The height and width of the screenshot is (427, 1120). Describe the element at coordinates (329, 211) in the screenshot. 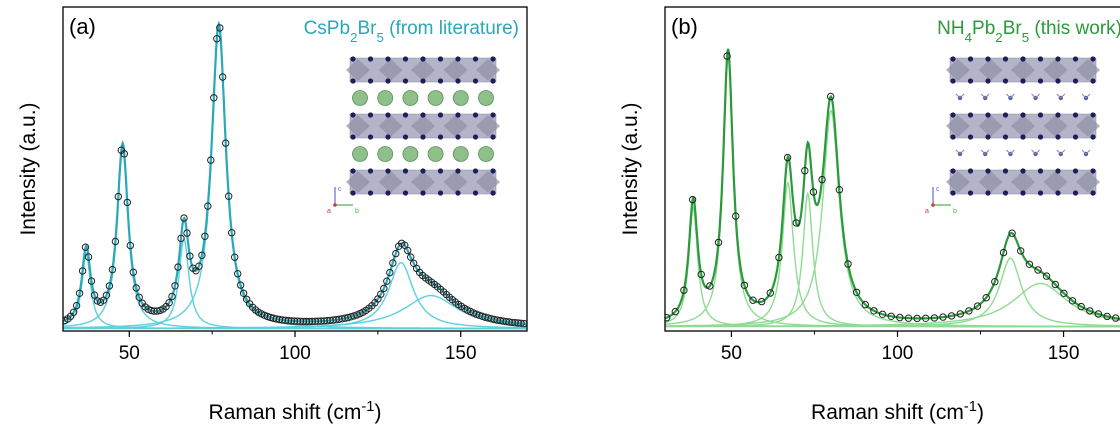

I see `axis-a-label: a` at that location.